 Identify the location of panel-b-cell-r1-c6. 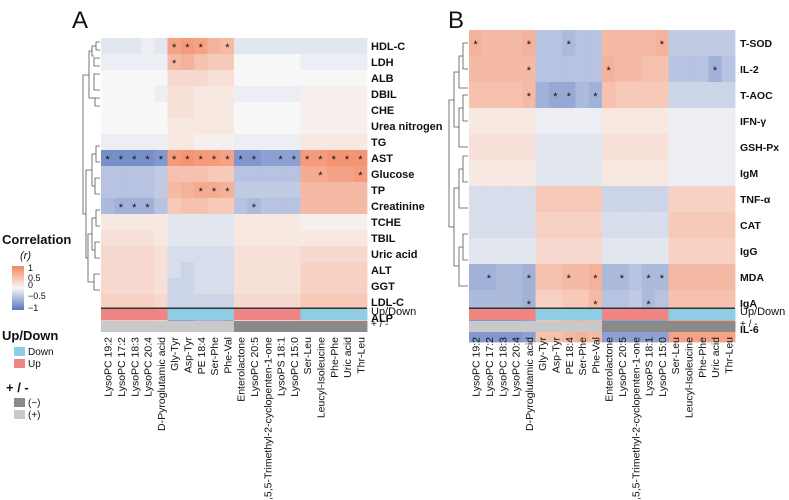
(555, 69).